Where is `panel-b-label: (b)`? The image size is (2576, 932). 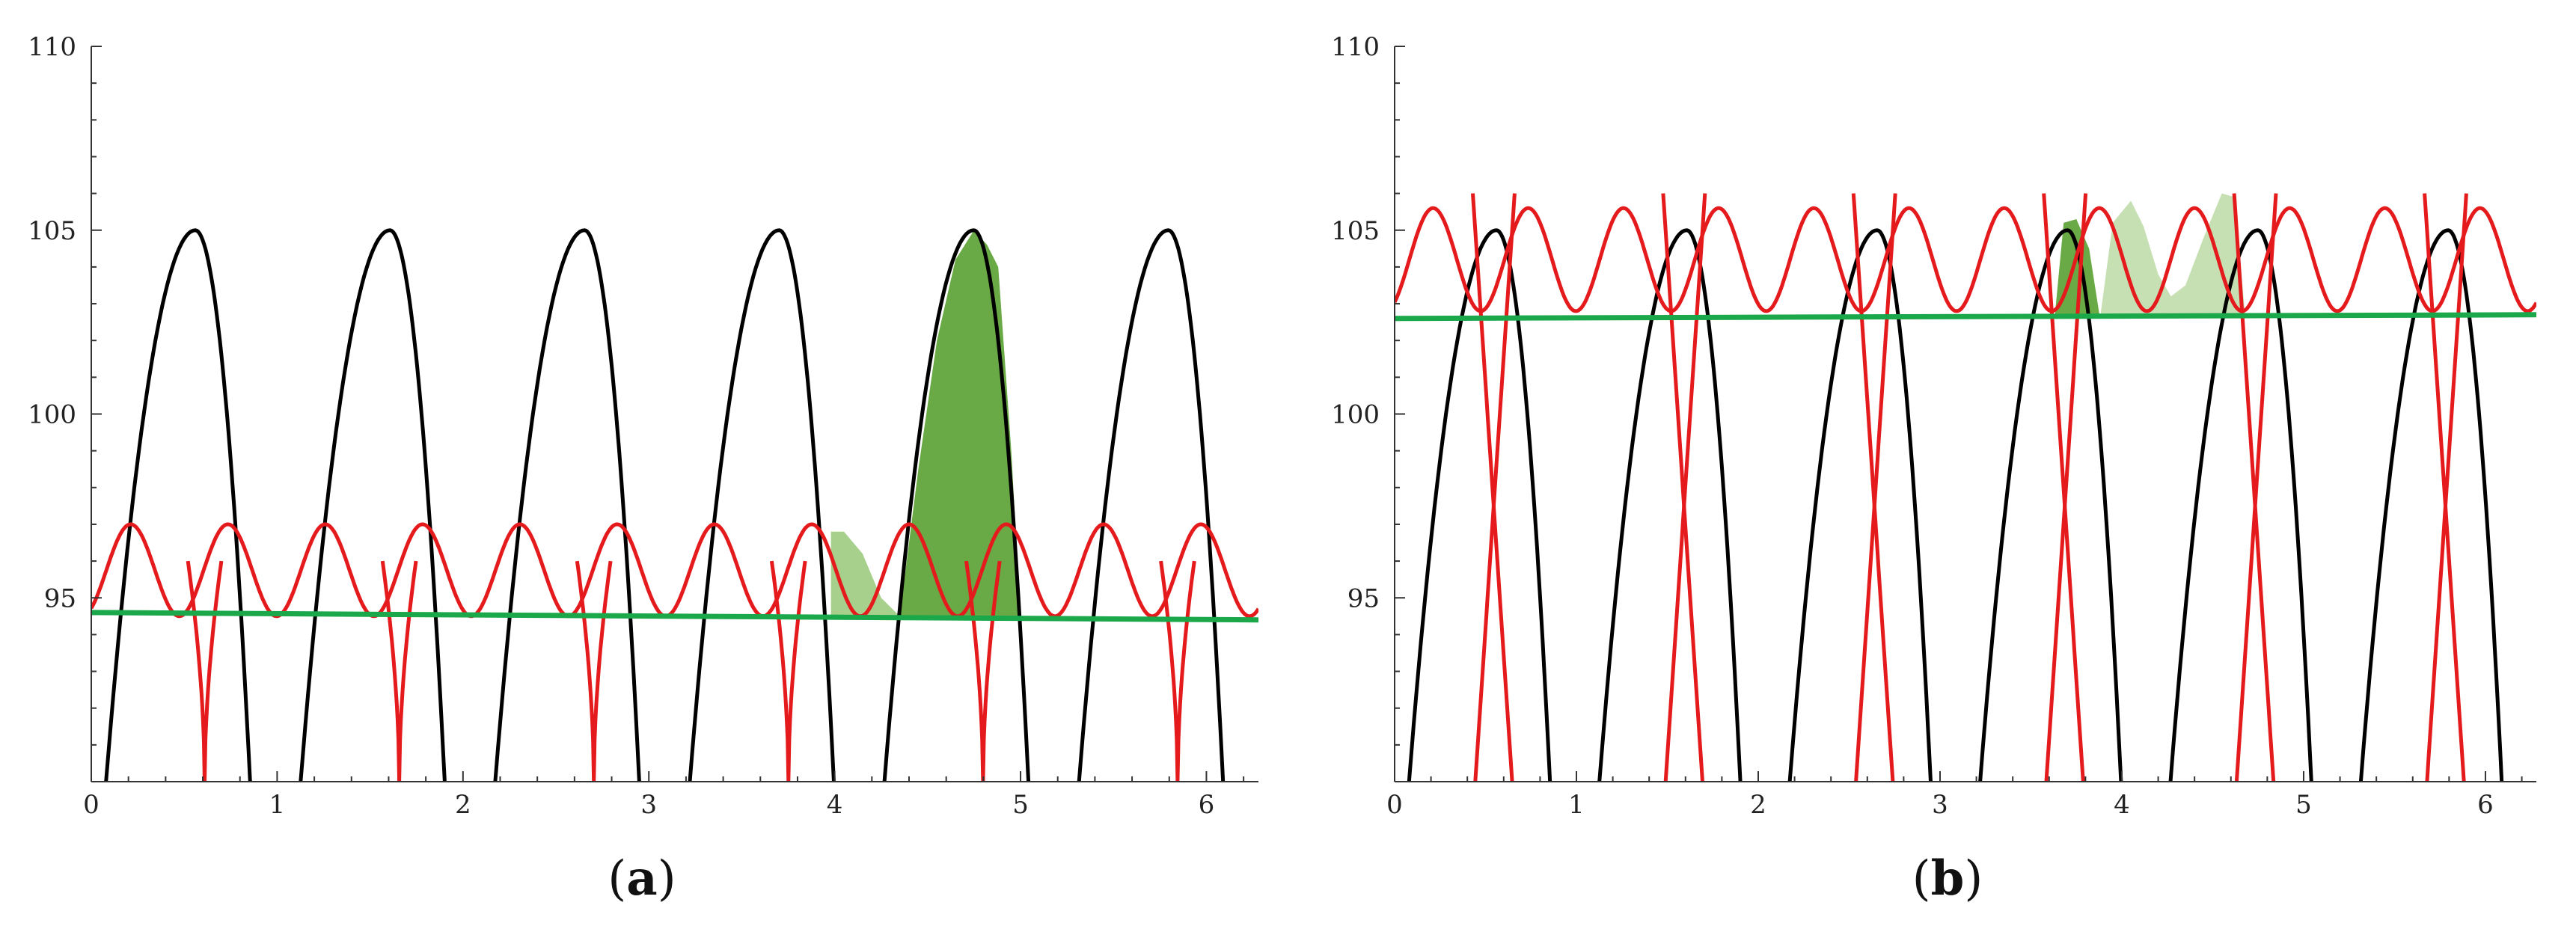
panel-b-label: (b) is located at coordinates (1948, 878).